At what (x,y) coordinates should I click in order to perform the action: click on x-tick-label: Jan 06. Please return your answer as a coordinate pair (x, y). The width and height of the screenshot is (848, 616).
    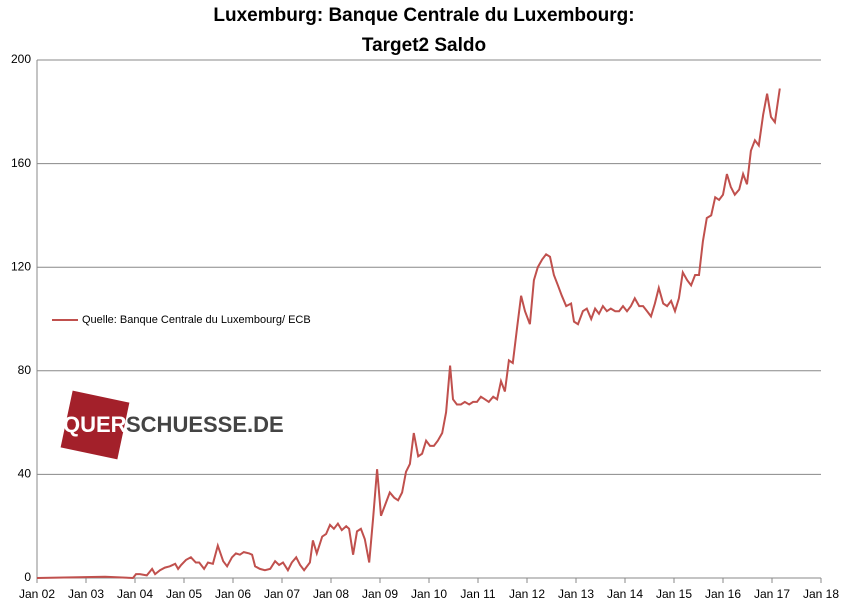
    Looking at the image, I should click on (233, 594).